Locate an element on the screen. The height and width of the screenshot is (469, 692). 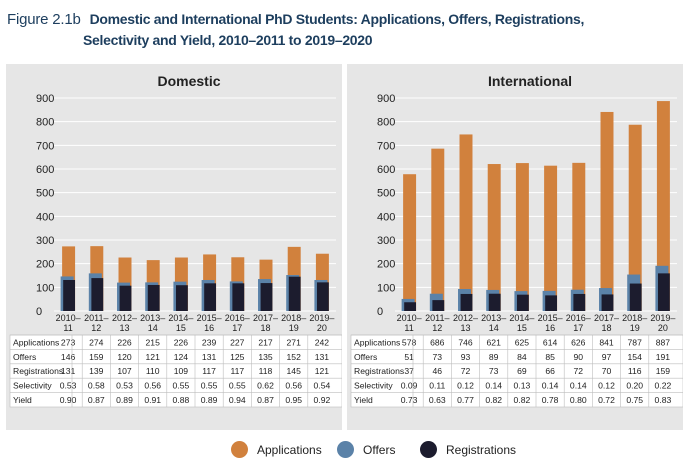
international-table-cell: 578 is located at coordinates (409, 342).